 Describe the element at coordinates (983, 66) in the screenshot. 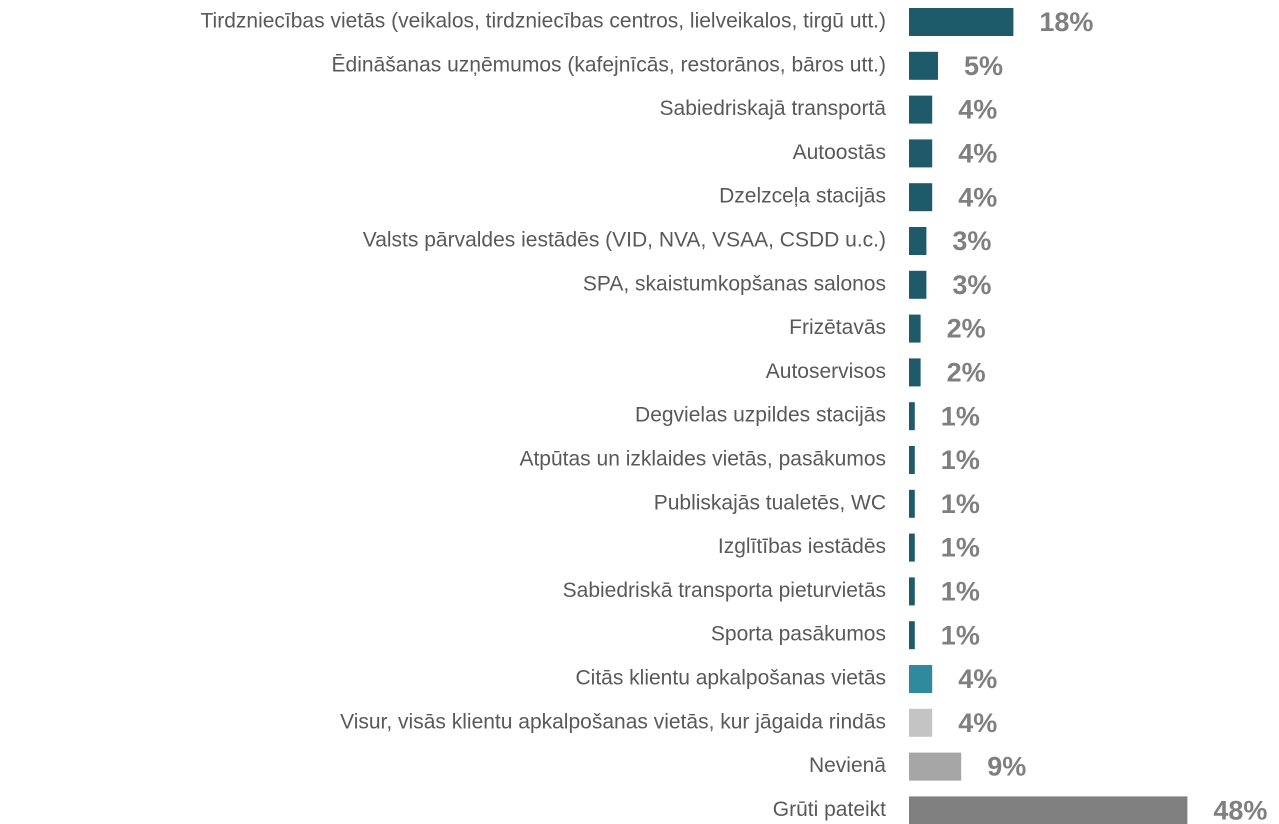

I see `value-label: 5%` at that location.